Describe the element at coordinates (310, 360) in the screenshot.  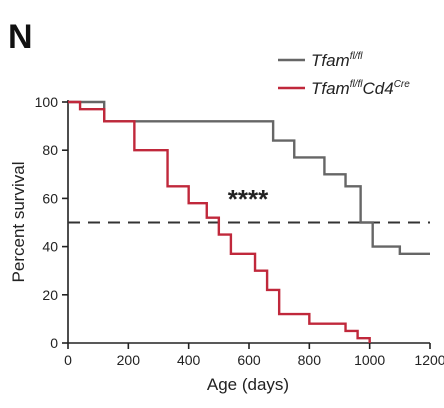
I see `x-tick-label: 800` at that location.